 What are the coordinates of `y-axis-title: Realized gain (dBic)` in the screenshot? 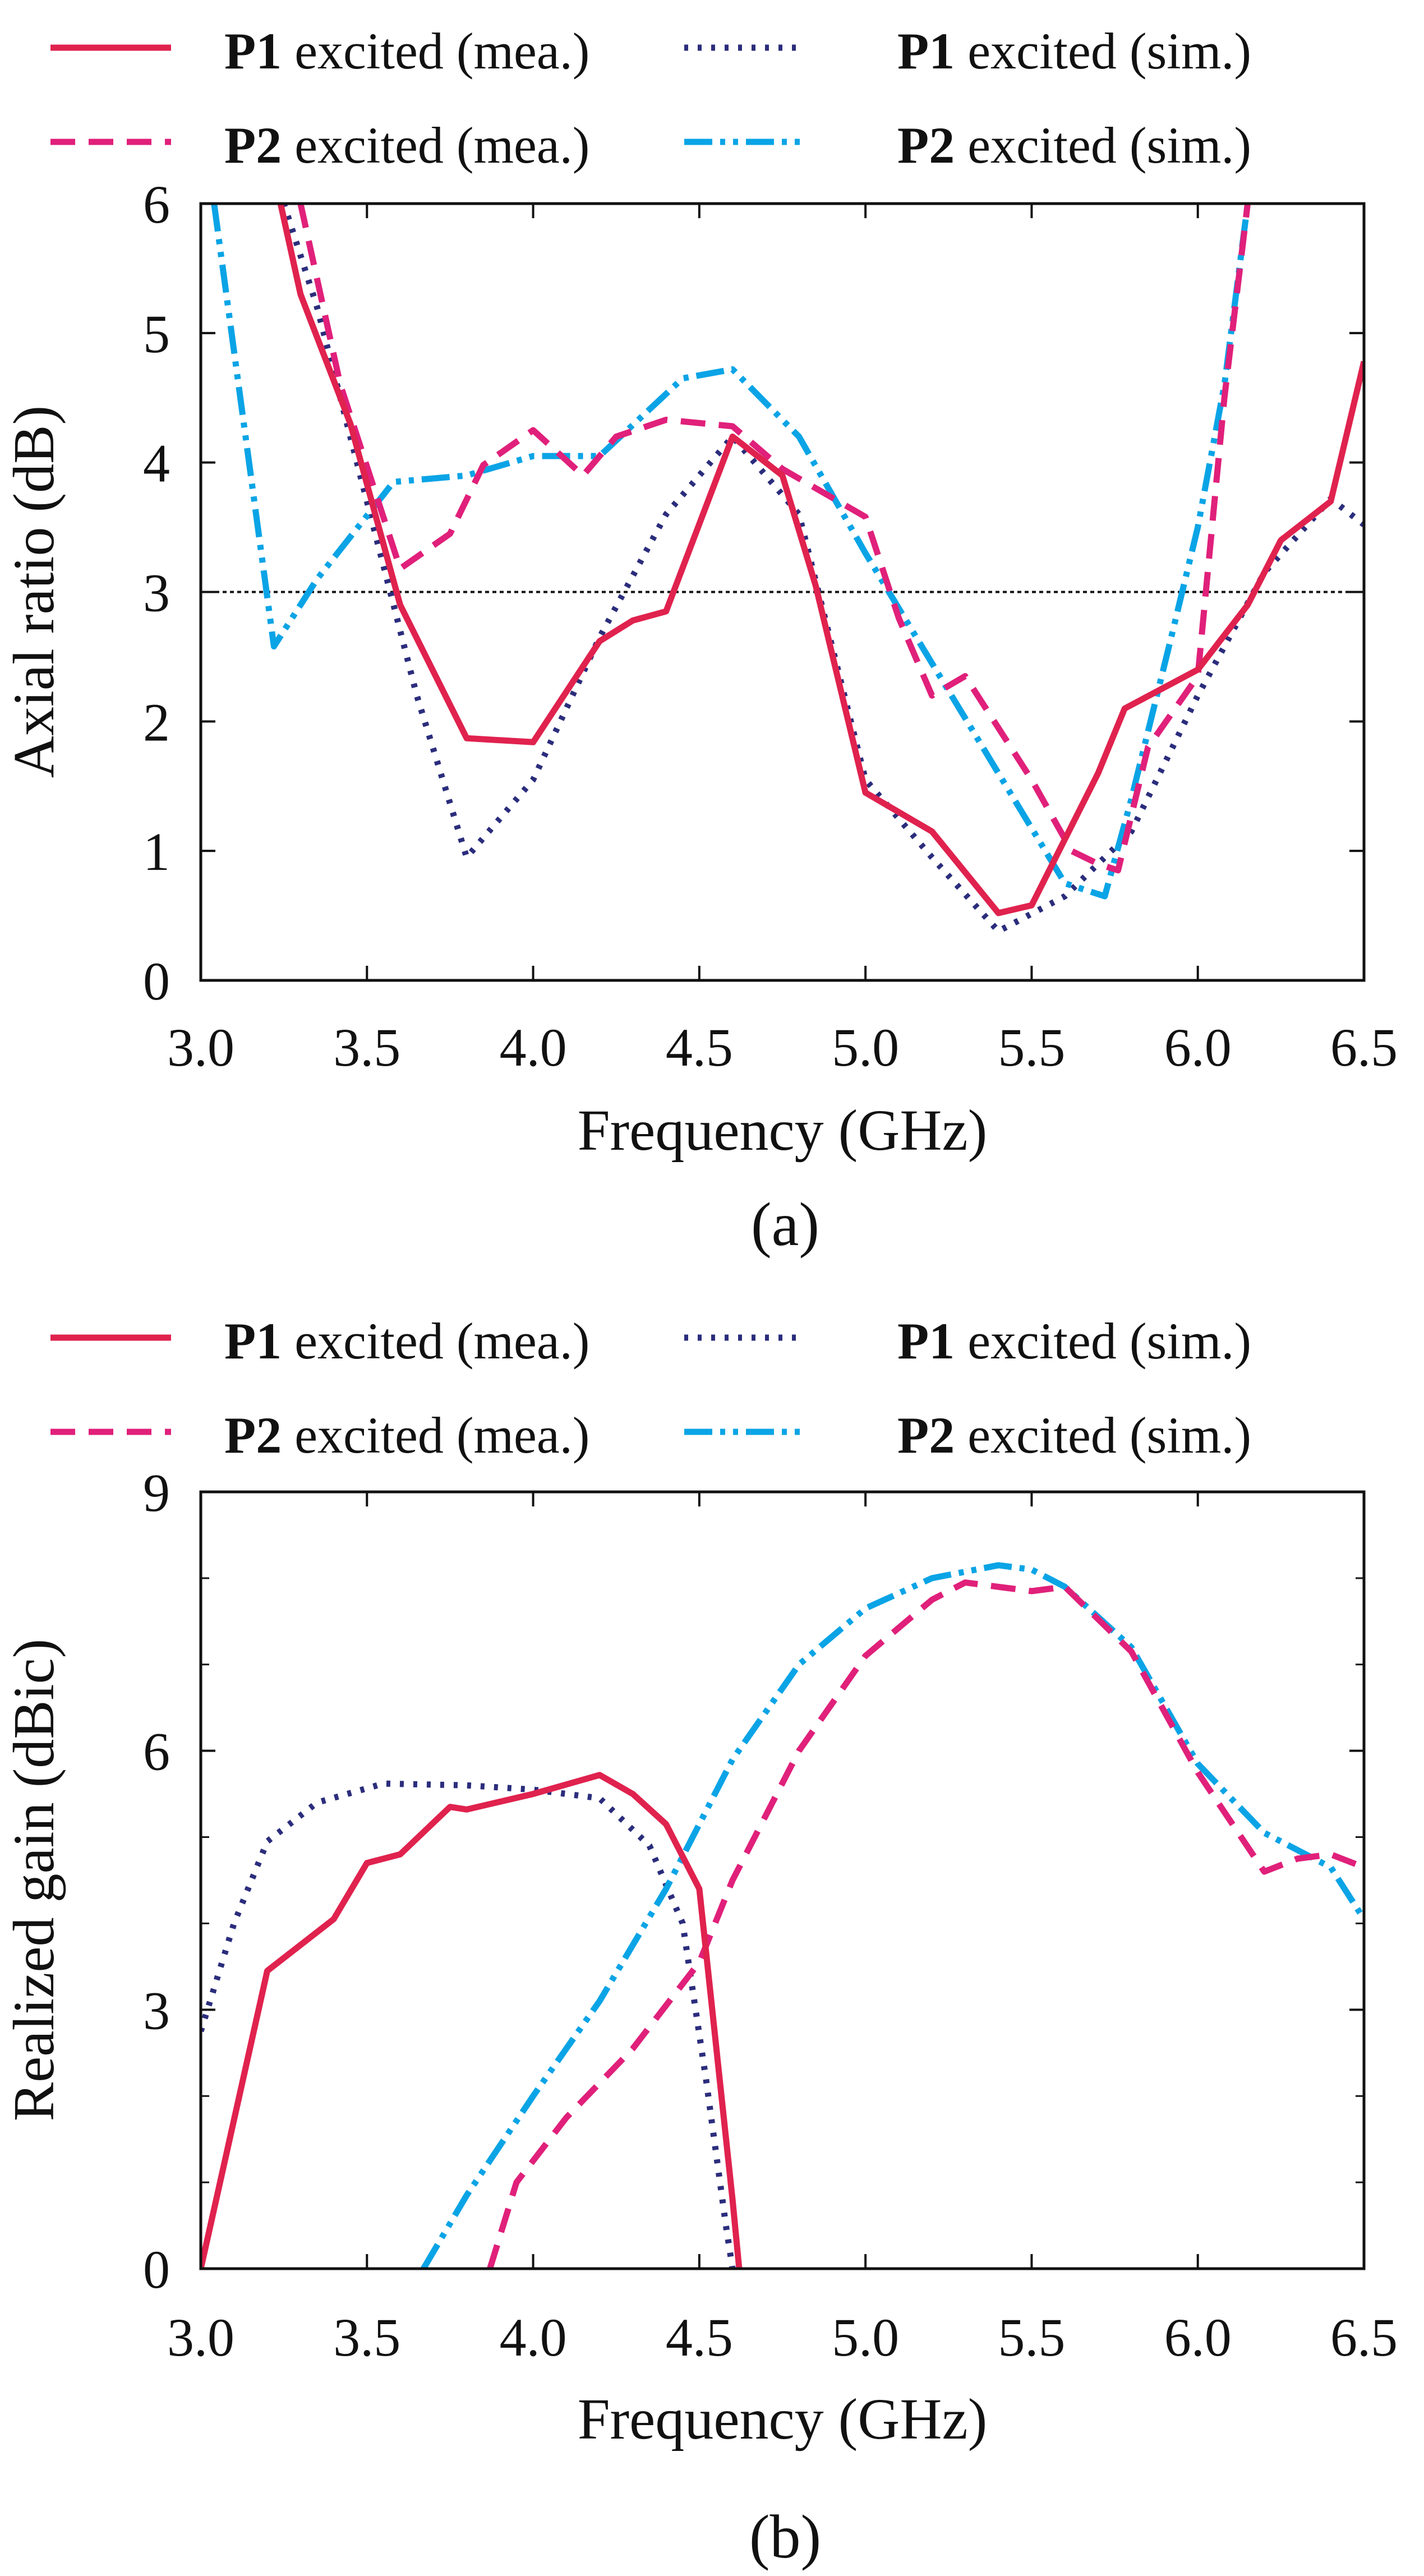 It's located at (34, 1880).